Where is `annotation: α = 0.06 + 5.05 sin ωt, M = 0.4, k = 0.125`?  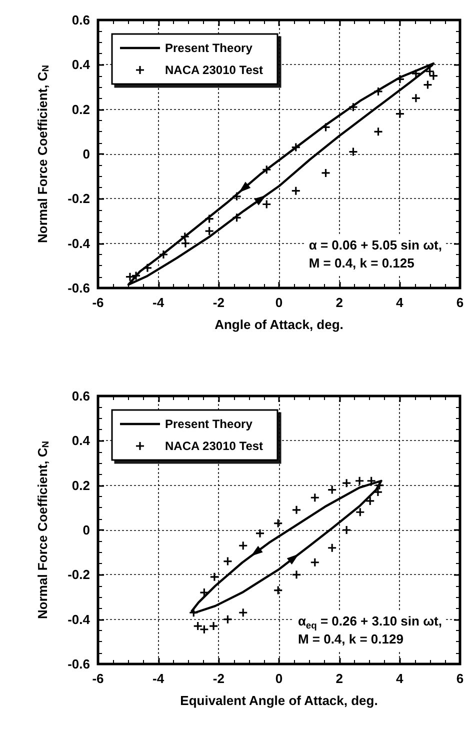
annotation: α = 0.06 + 5.05 sin ωt, M = 0.4, k = 0.125 is located at coordinates (375, 254).